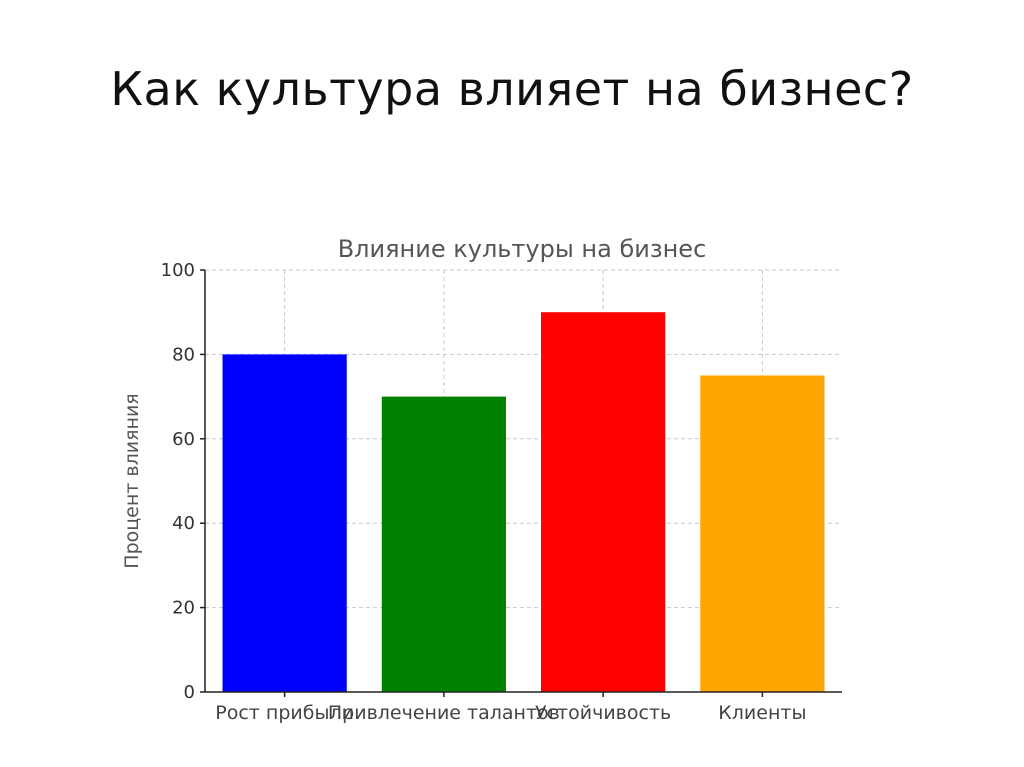 The image size is (1024, 767). What do you see at coordinates (189, 692) in the screenshot?
I see `y-tick-label: 0` at bounding box center [189, 692].